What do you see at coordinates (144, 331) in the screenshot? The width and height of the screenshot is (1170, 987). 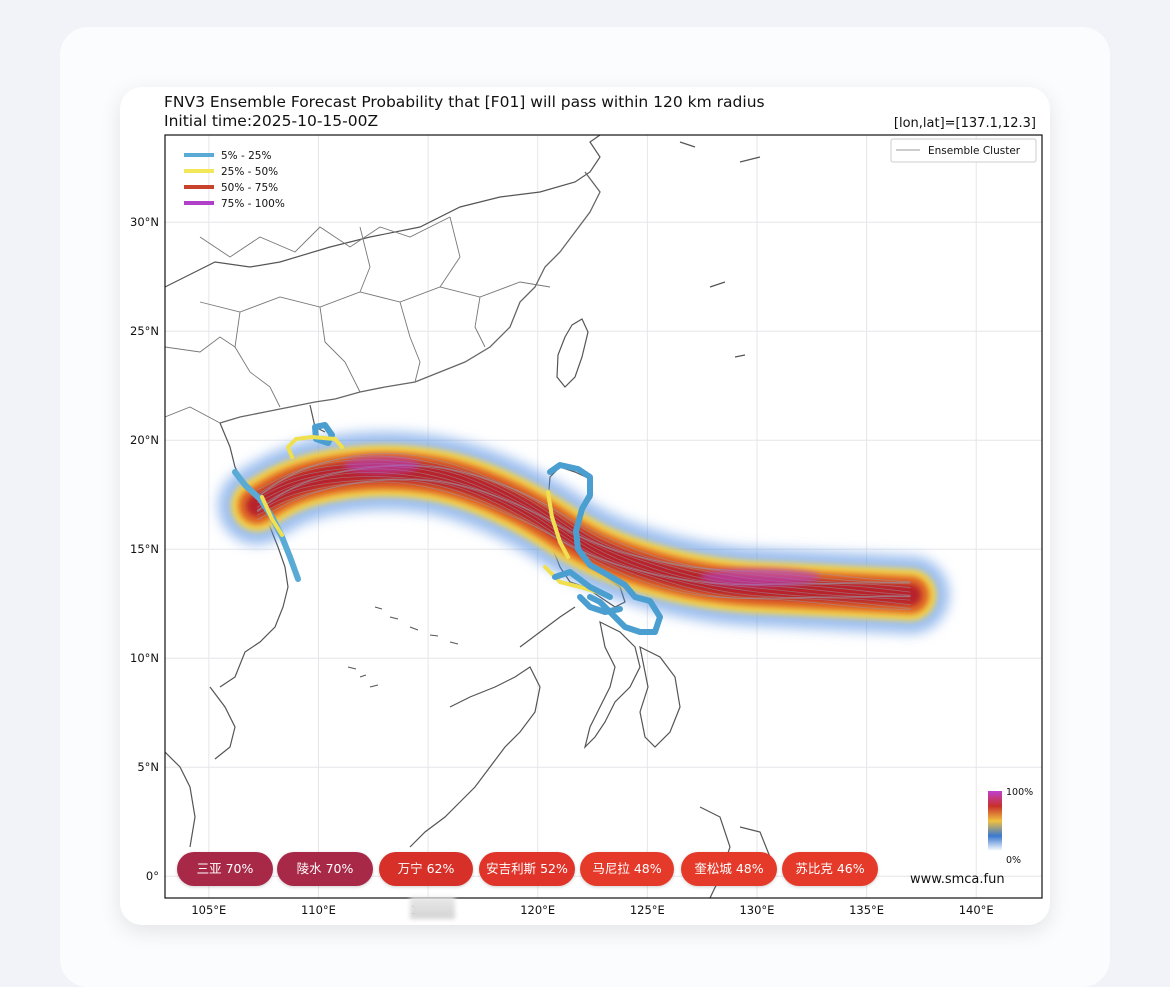 I see `lat-tick-label: 25°N` at bounding box center [144, 331].